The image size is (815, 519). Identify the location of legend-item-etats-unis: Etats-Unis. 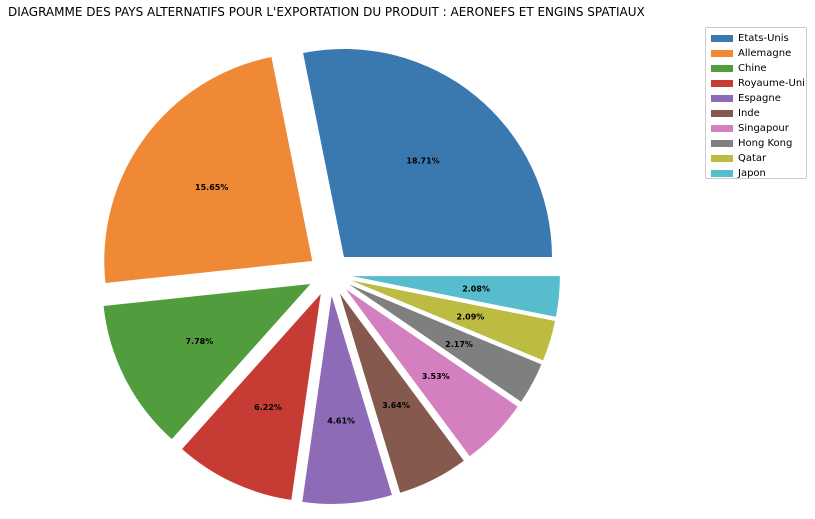
(758, 38).